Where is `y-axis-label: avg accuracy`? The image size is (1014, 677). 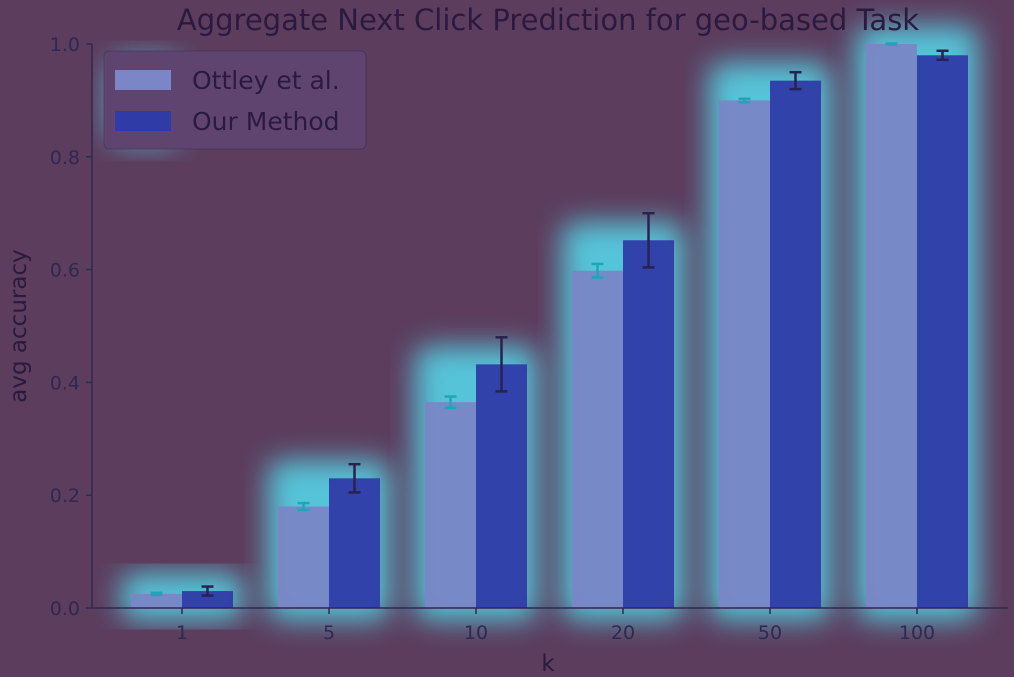 y-axis-label: avg accuracy is located at coordinates (19, 325).